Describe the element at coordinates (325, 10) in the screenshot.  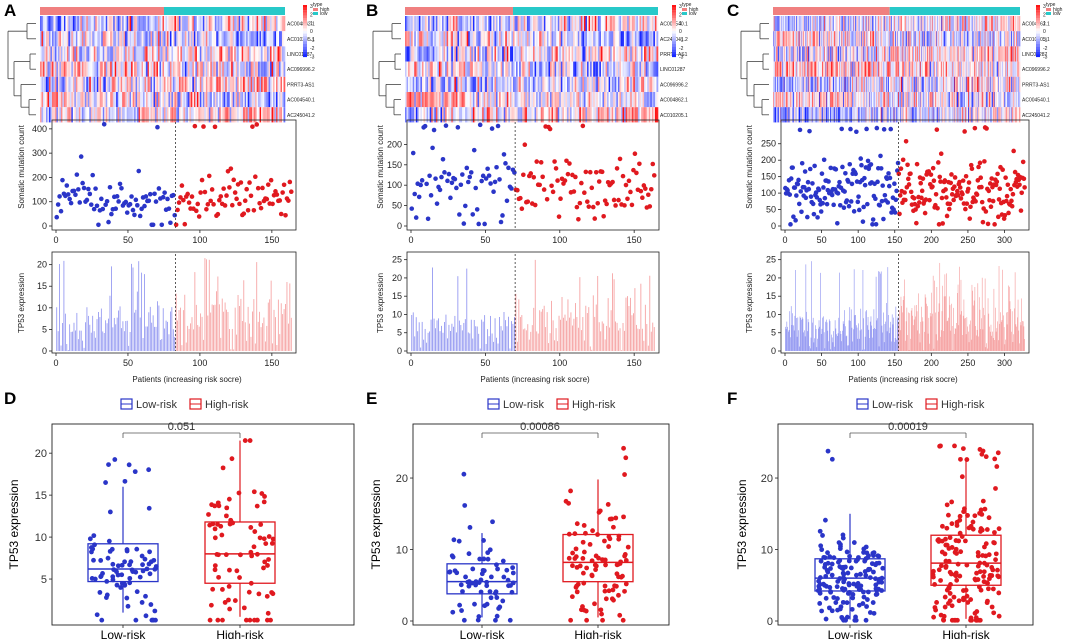
I see `legend-high: high` at that location.